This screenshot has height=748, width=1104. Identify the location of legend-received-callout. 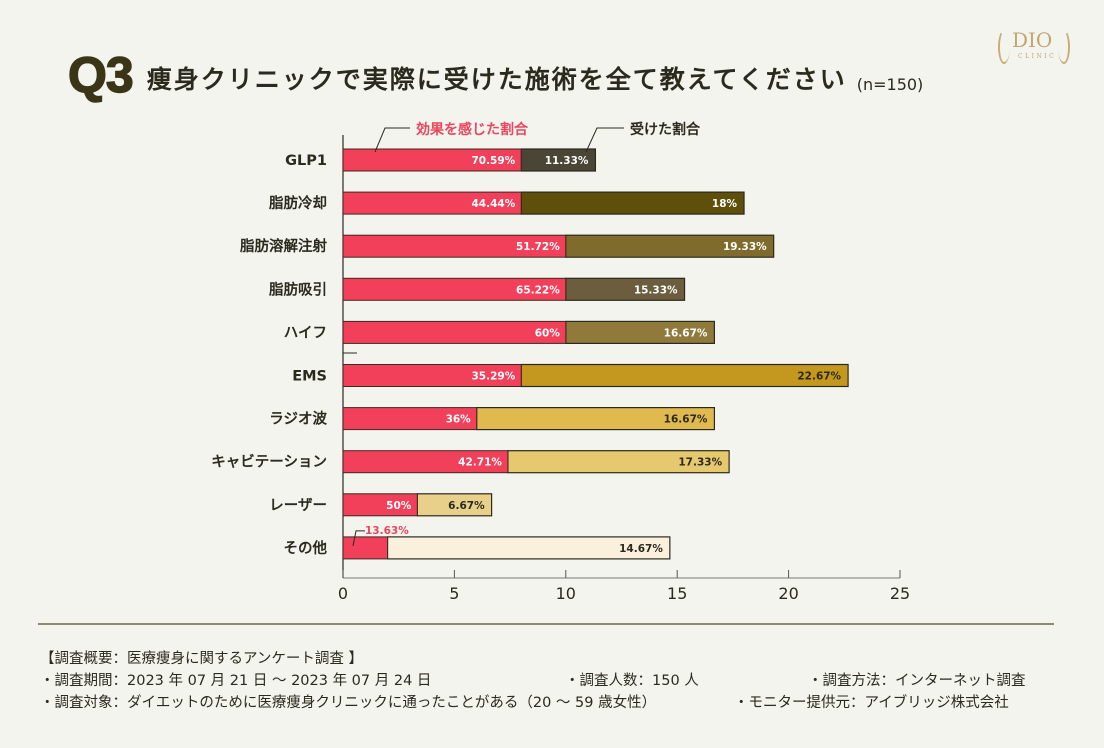
(604, 140).